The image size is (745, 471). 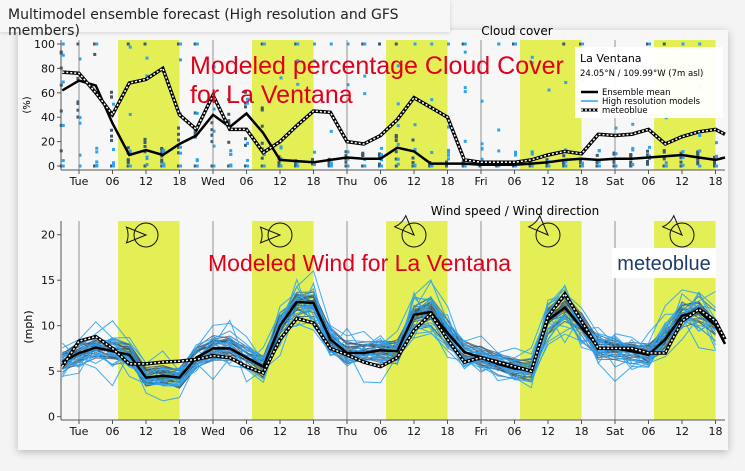 What do you see at coordinates (48, 93) in the screenshot?
I see `y-tick-label: 60` at bounding box center [48, 93].